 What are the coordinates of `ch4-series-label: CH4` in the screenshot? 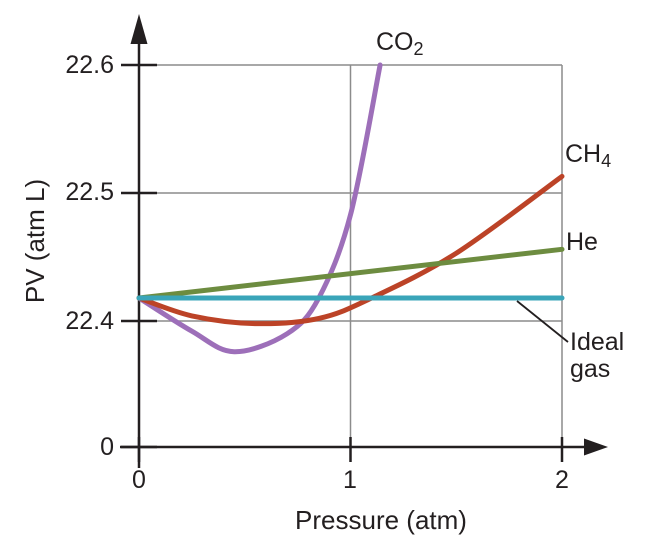 It's located at (588, 155).